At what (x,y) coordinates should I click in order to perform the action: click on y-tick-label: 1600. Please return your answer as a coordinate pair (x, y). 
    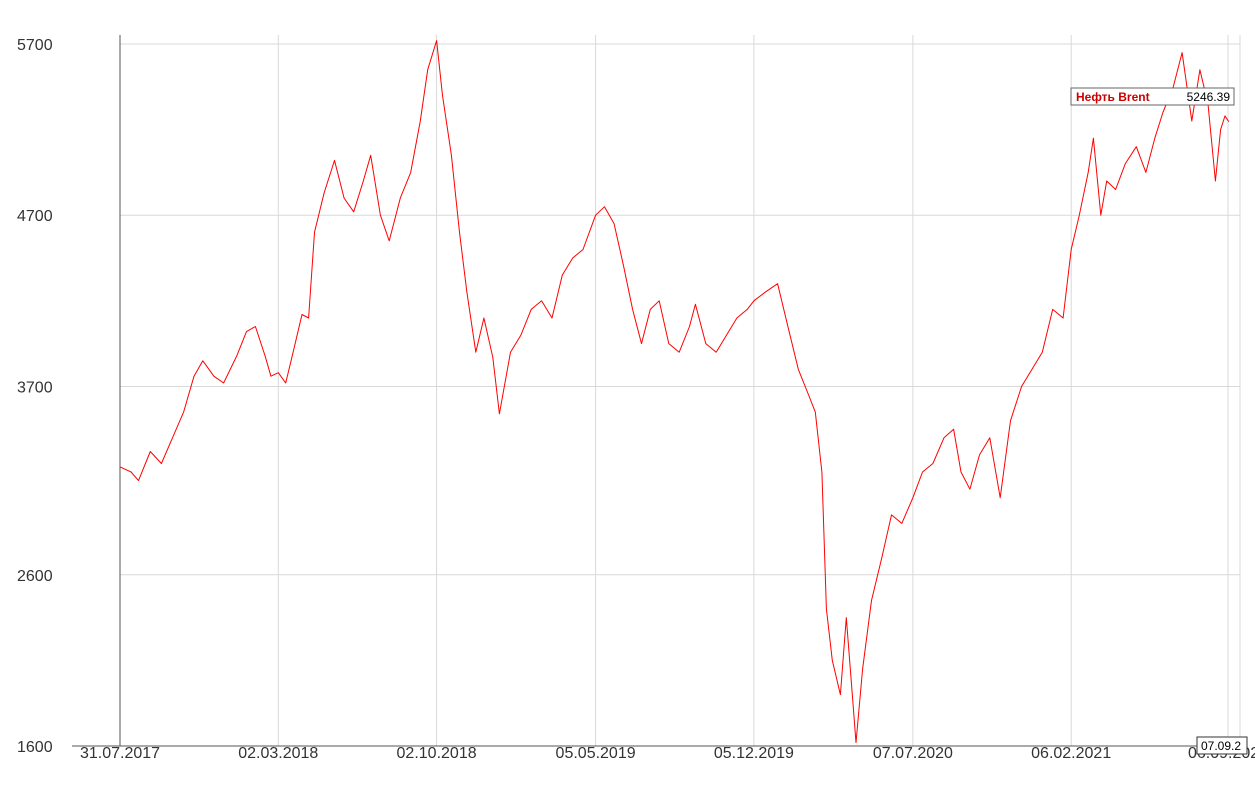
    Looking at the image, I should click on (35, 747).